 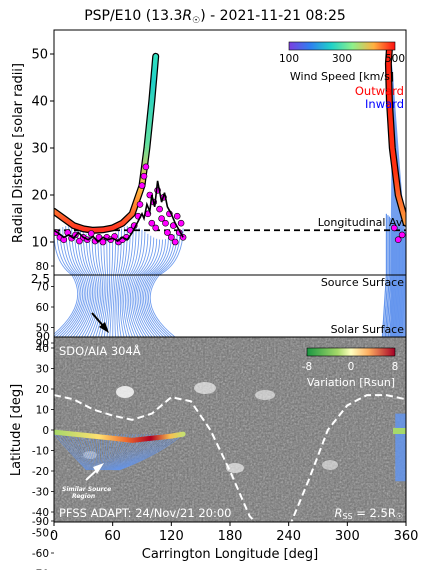 What do you see at coordinates (230, 306) in the screenshot?
I see `field-lines-mid` at bounding box center [230, 306].